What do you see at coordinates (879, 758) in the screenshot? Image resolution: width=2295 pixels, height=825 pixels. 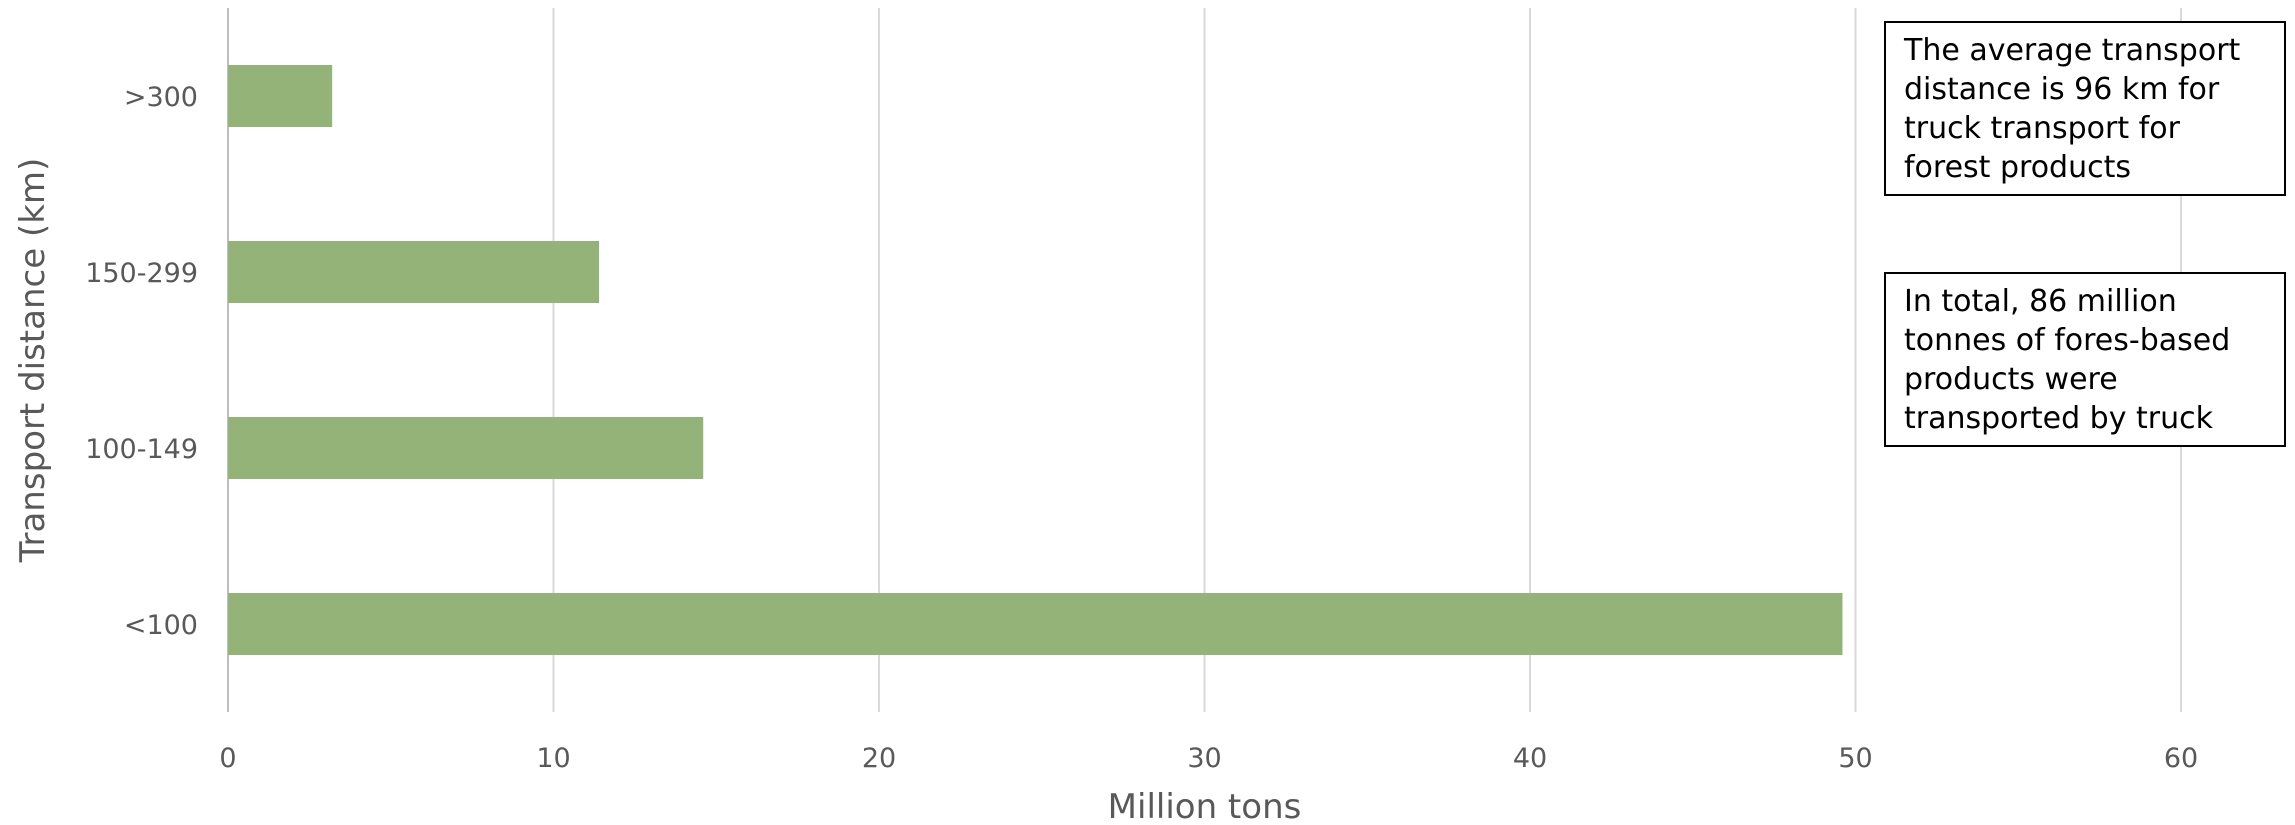 I see `x-tick-label: 20` at bounding box center [879, 758].